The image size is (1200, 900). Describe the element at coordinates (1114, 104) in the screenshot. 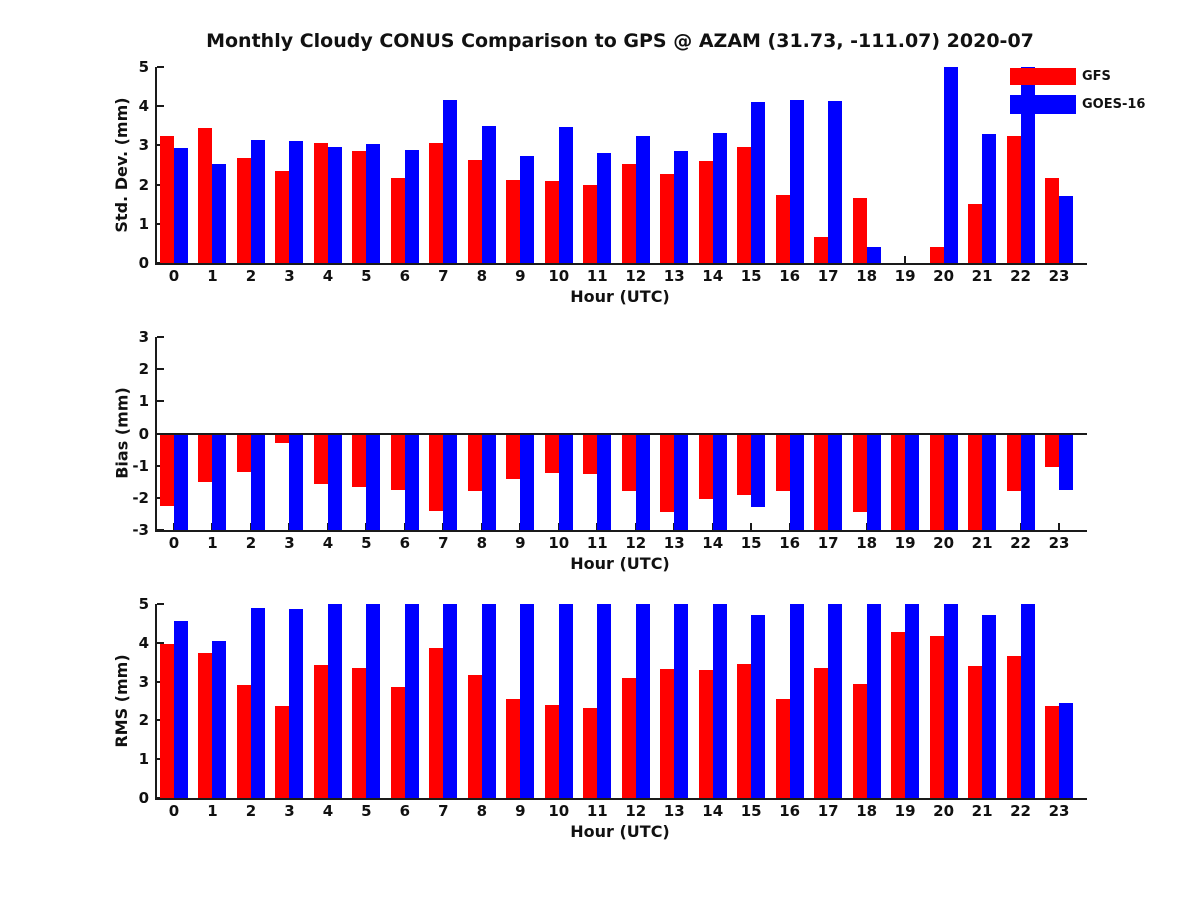

I see `legend-label-goes16: GOES-16` at that location.